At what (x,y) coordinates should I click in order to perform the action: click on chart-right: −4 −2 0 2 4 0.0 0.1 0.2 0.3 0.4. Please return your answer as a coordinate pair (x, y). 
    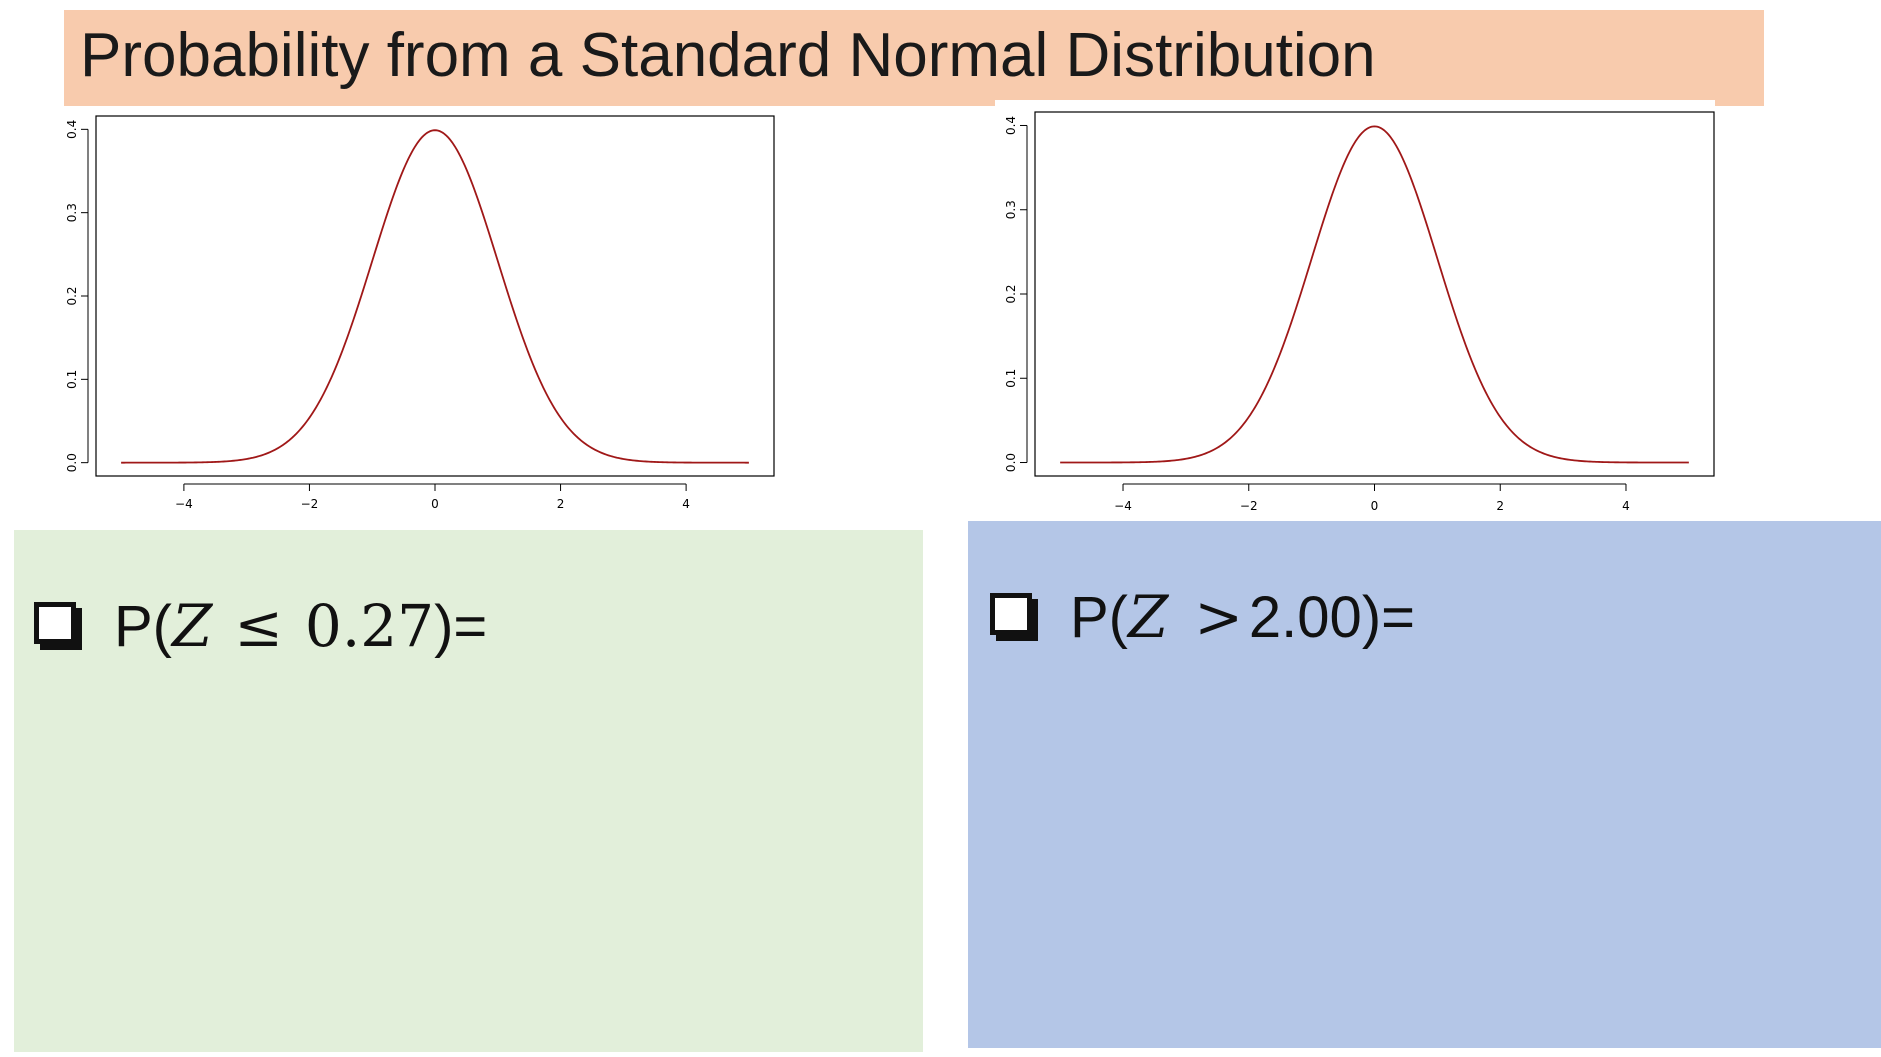
    Looking at the image, I should click on (1359, 312).